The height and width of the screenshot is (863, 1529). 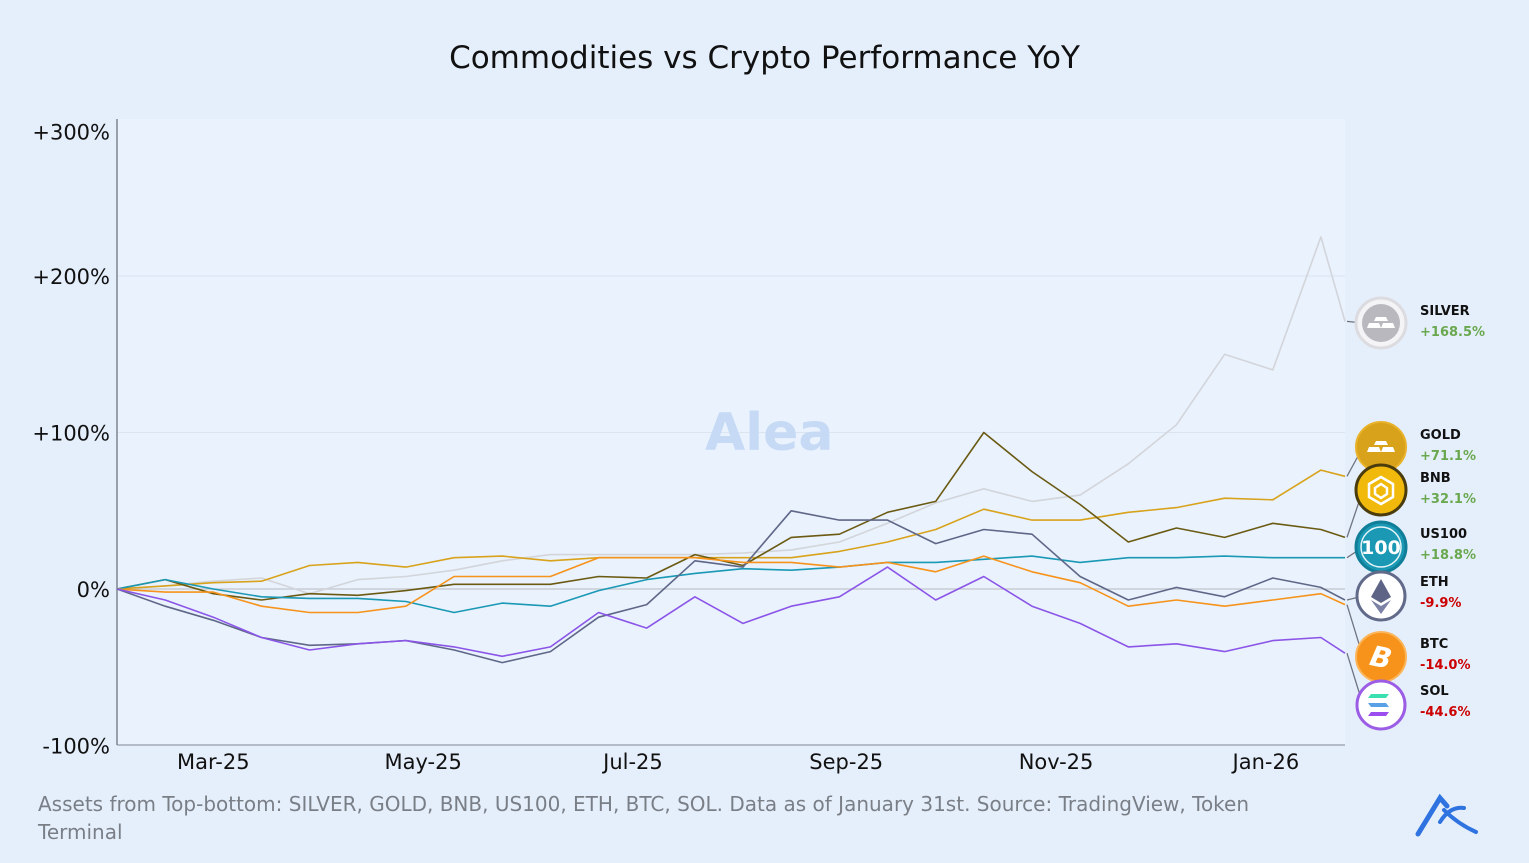 What do you see at coordinates (1435, 478) in the screenshot?
I see `asset-name: BNB` at bounding box center [1435, 478].